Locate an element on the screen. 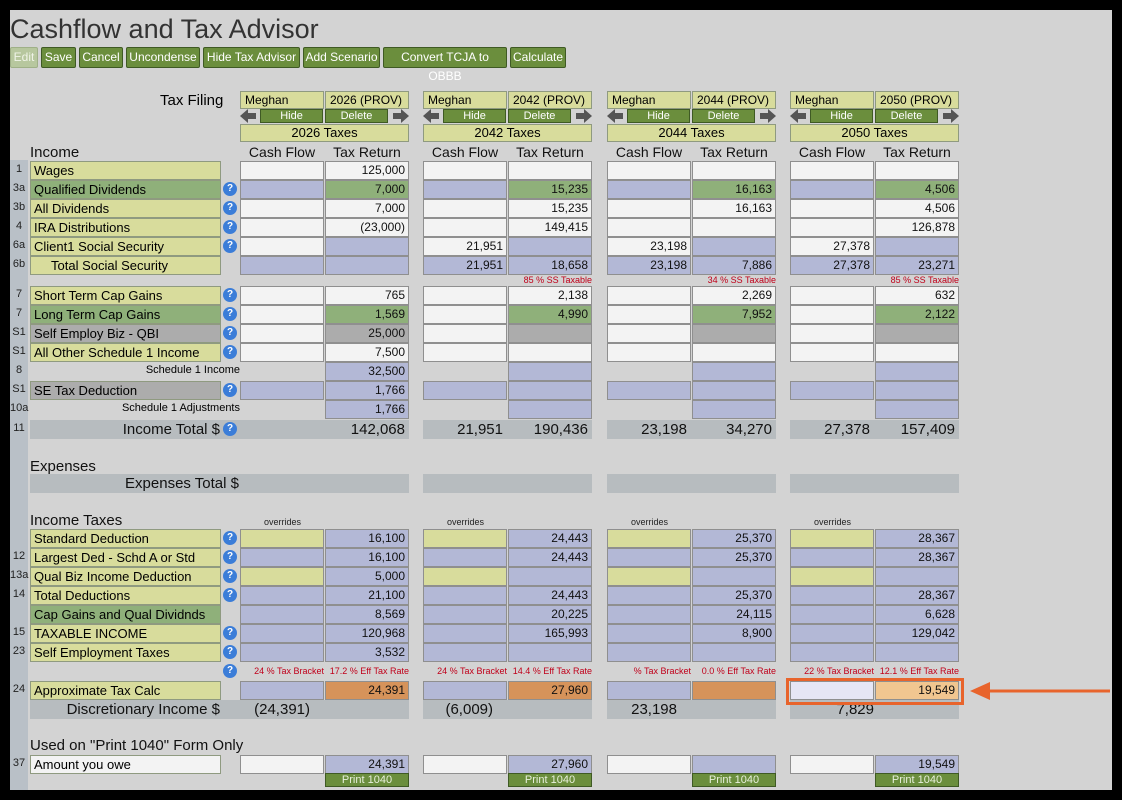 The width and height of the screenshot is (1122, 800). year-select: 2042 (PROV) is located at coordinates (550, 100).